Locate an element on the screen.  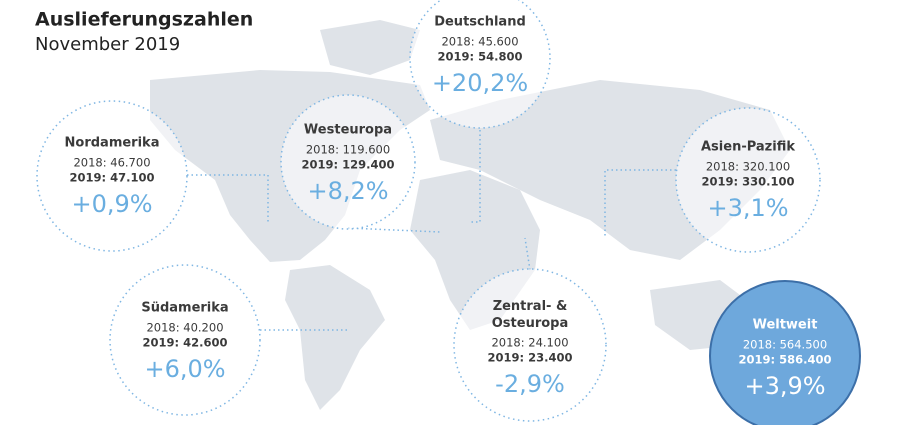
value-2019: 2019: 23.400 is located at coordinates (530, 358).